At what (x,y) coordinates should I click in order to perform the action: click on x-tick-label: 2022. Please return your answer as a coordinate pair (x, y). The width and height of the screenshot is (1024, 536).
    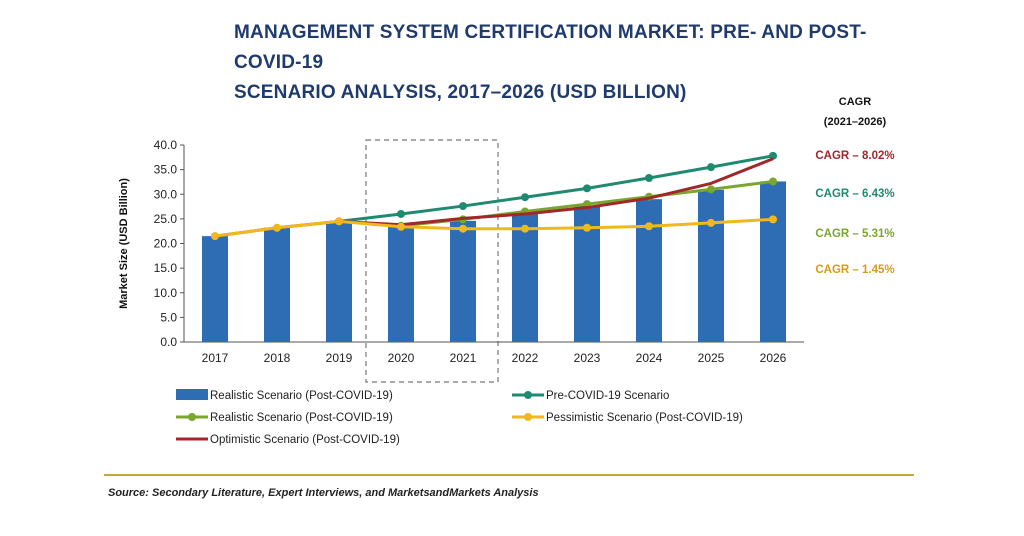
    Looking at the image, I should click on (525, 358).